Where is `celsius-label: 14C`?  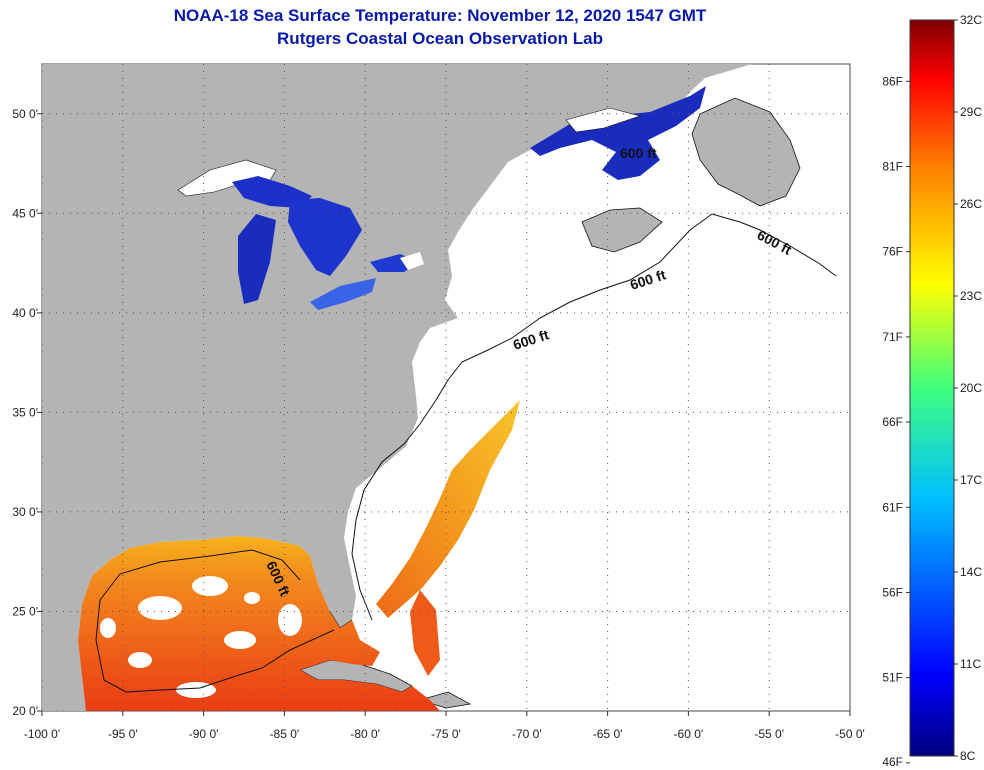 celsius-label: 14C is located at coordinates (971, 572).